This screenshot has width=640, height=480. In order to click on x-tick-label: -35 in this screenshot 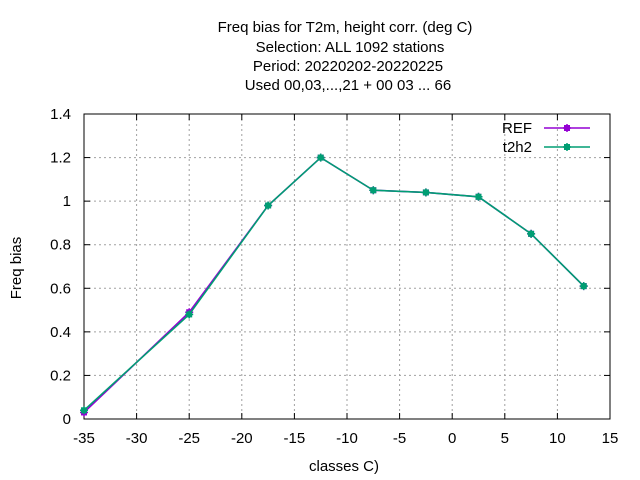, I will do `click(84, 438)`.